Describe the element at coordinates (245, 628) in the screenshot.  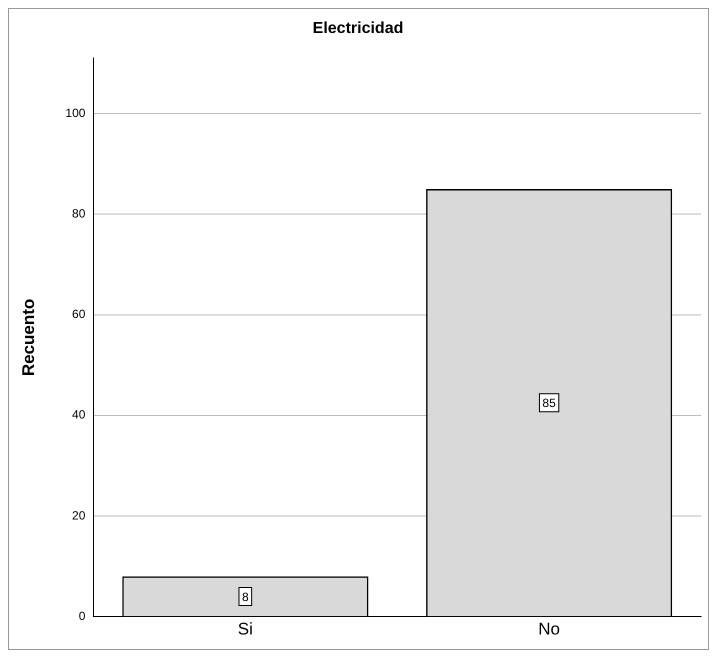
I see `x-tick-label: Si` at that location.